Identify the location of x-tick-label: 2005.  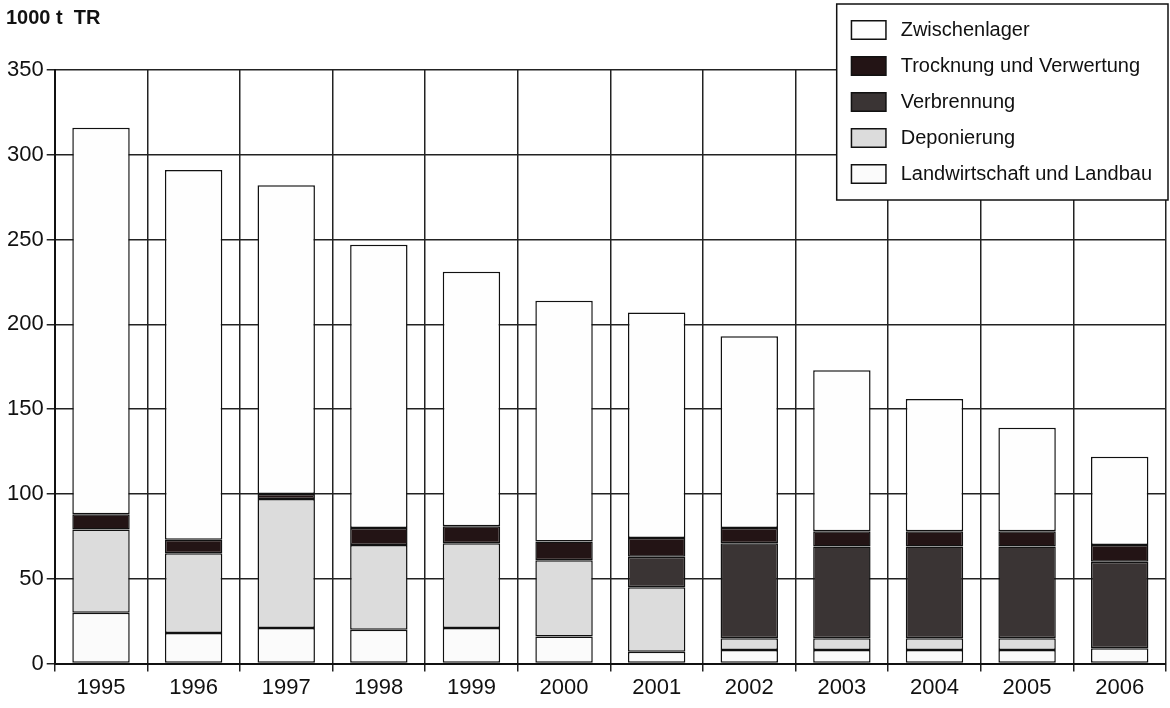
(1027, 686).